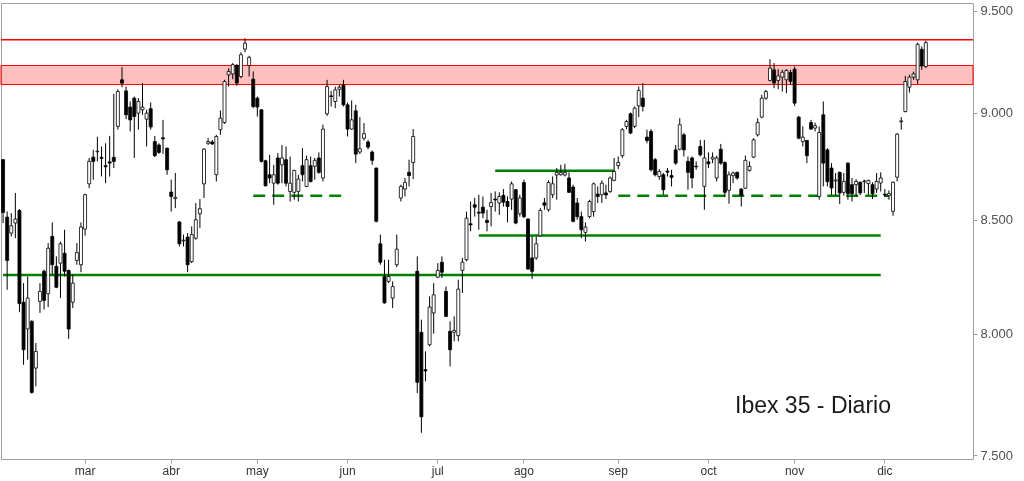  What do you see at coordinates (618, 470) in the screenshot?
I see `x-tick-label: sep` at bounding box center [618, 470].